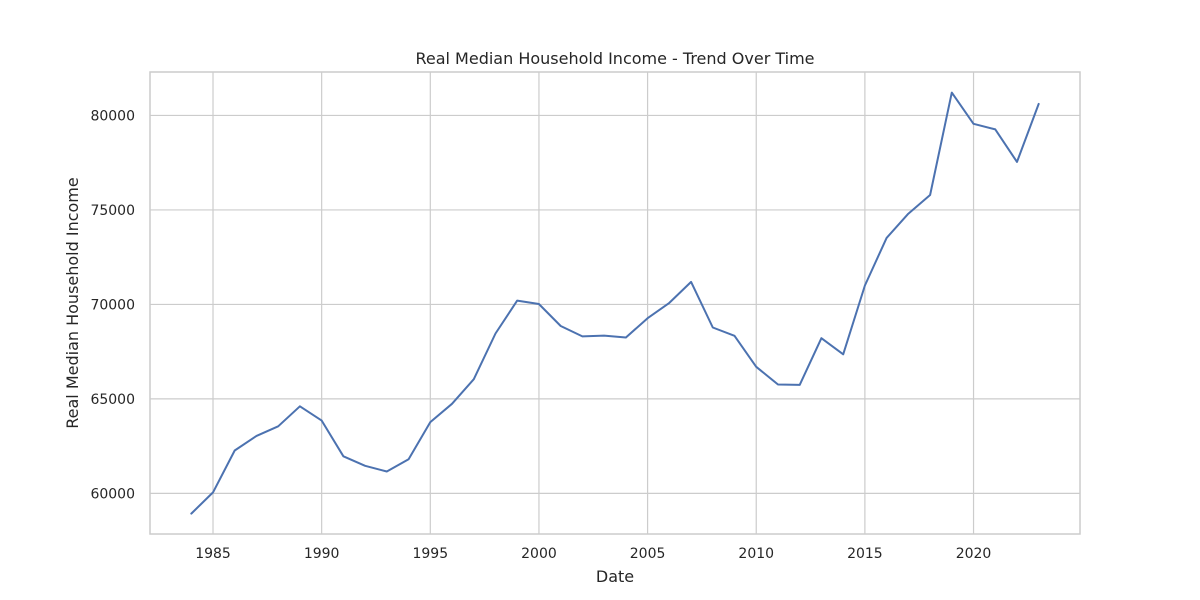 This screenshot has height=600, width=1200. Describe the element at coordinates (112, 211) in the screenshot. I see `y-tick-label: 75000` at that location.